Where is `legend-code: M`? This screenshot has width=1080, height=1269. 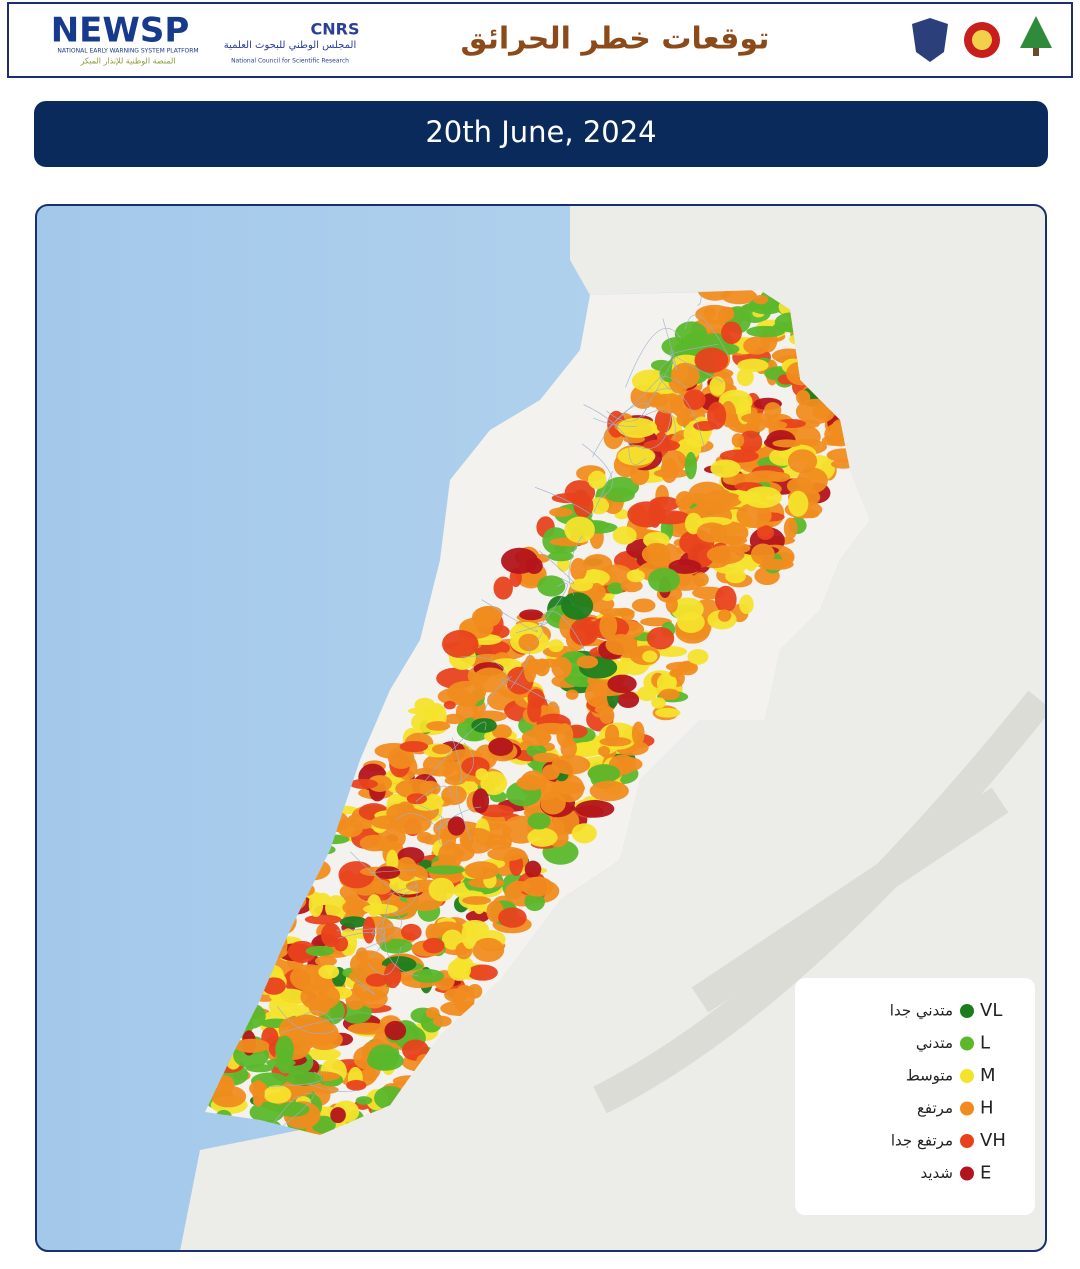 legend-code: M is located at coordinates (988, 1075).